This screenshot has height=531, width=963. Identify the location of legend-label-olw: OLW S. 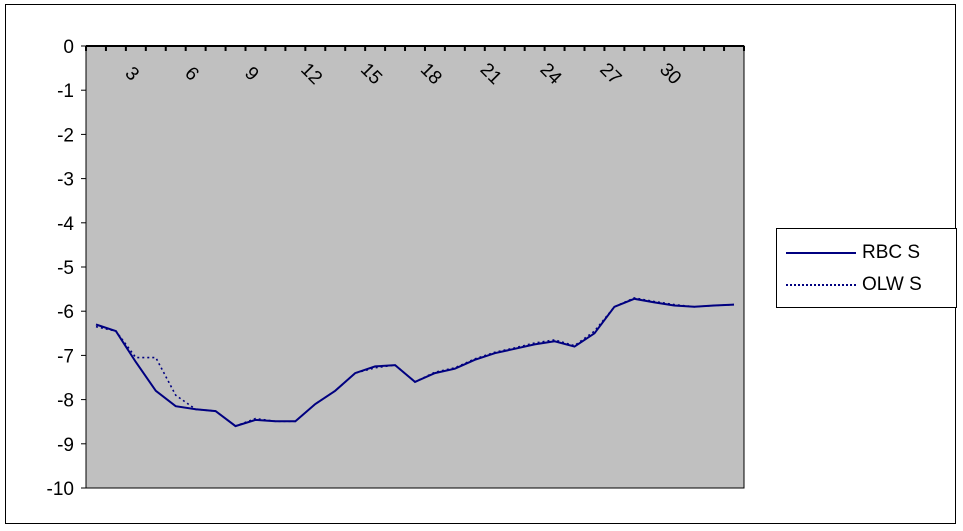
(892, 284).